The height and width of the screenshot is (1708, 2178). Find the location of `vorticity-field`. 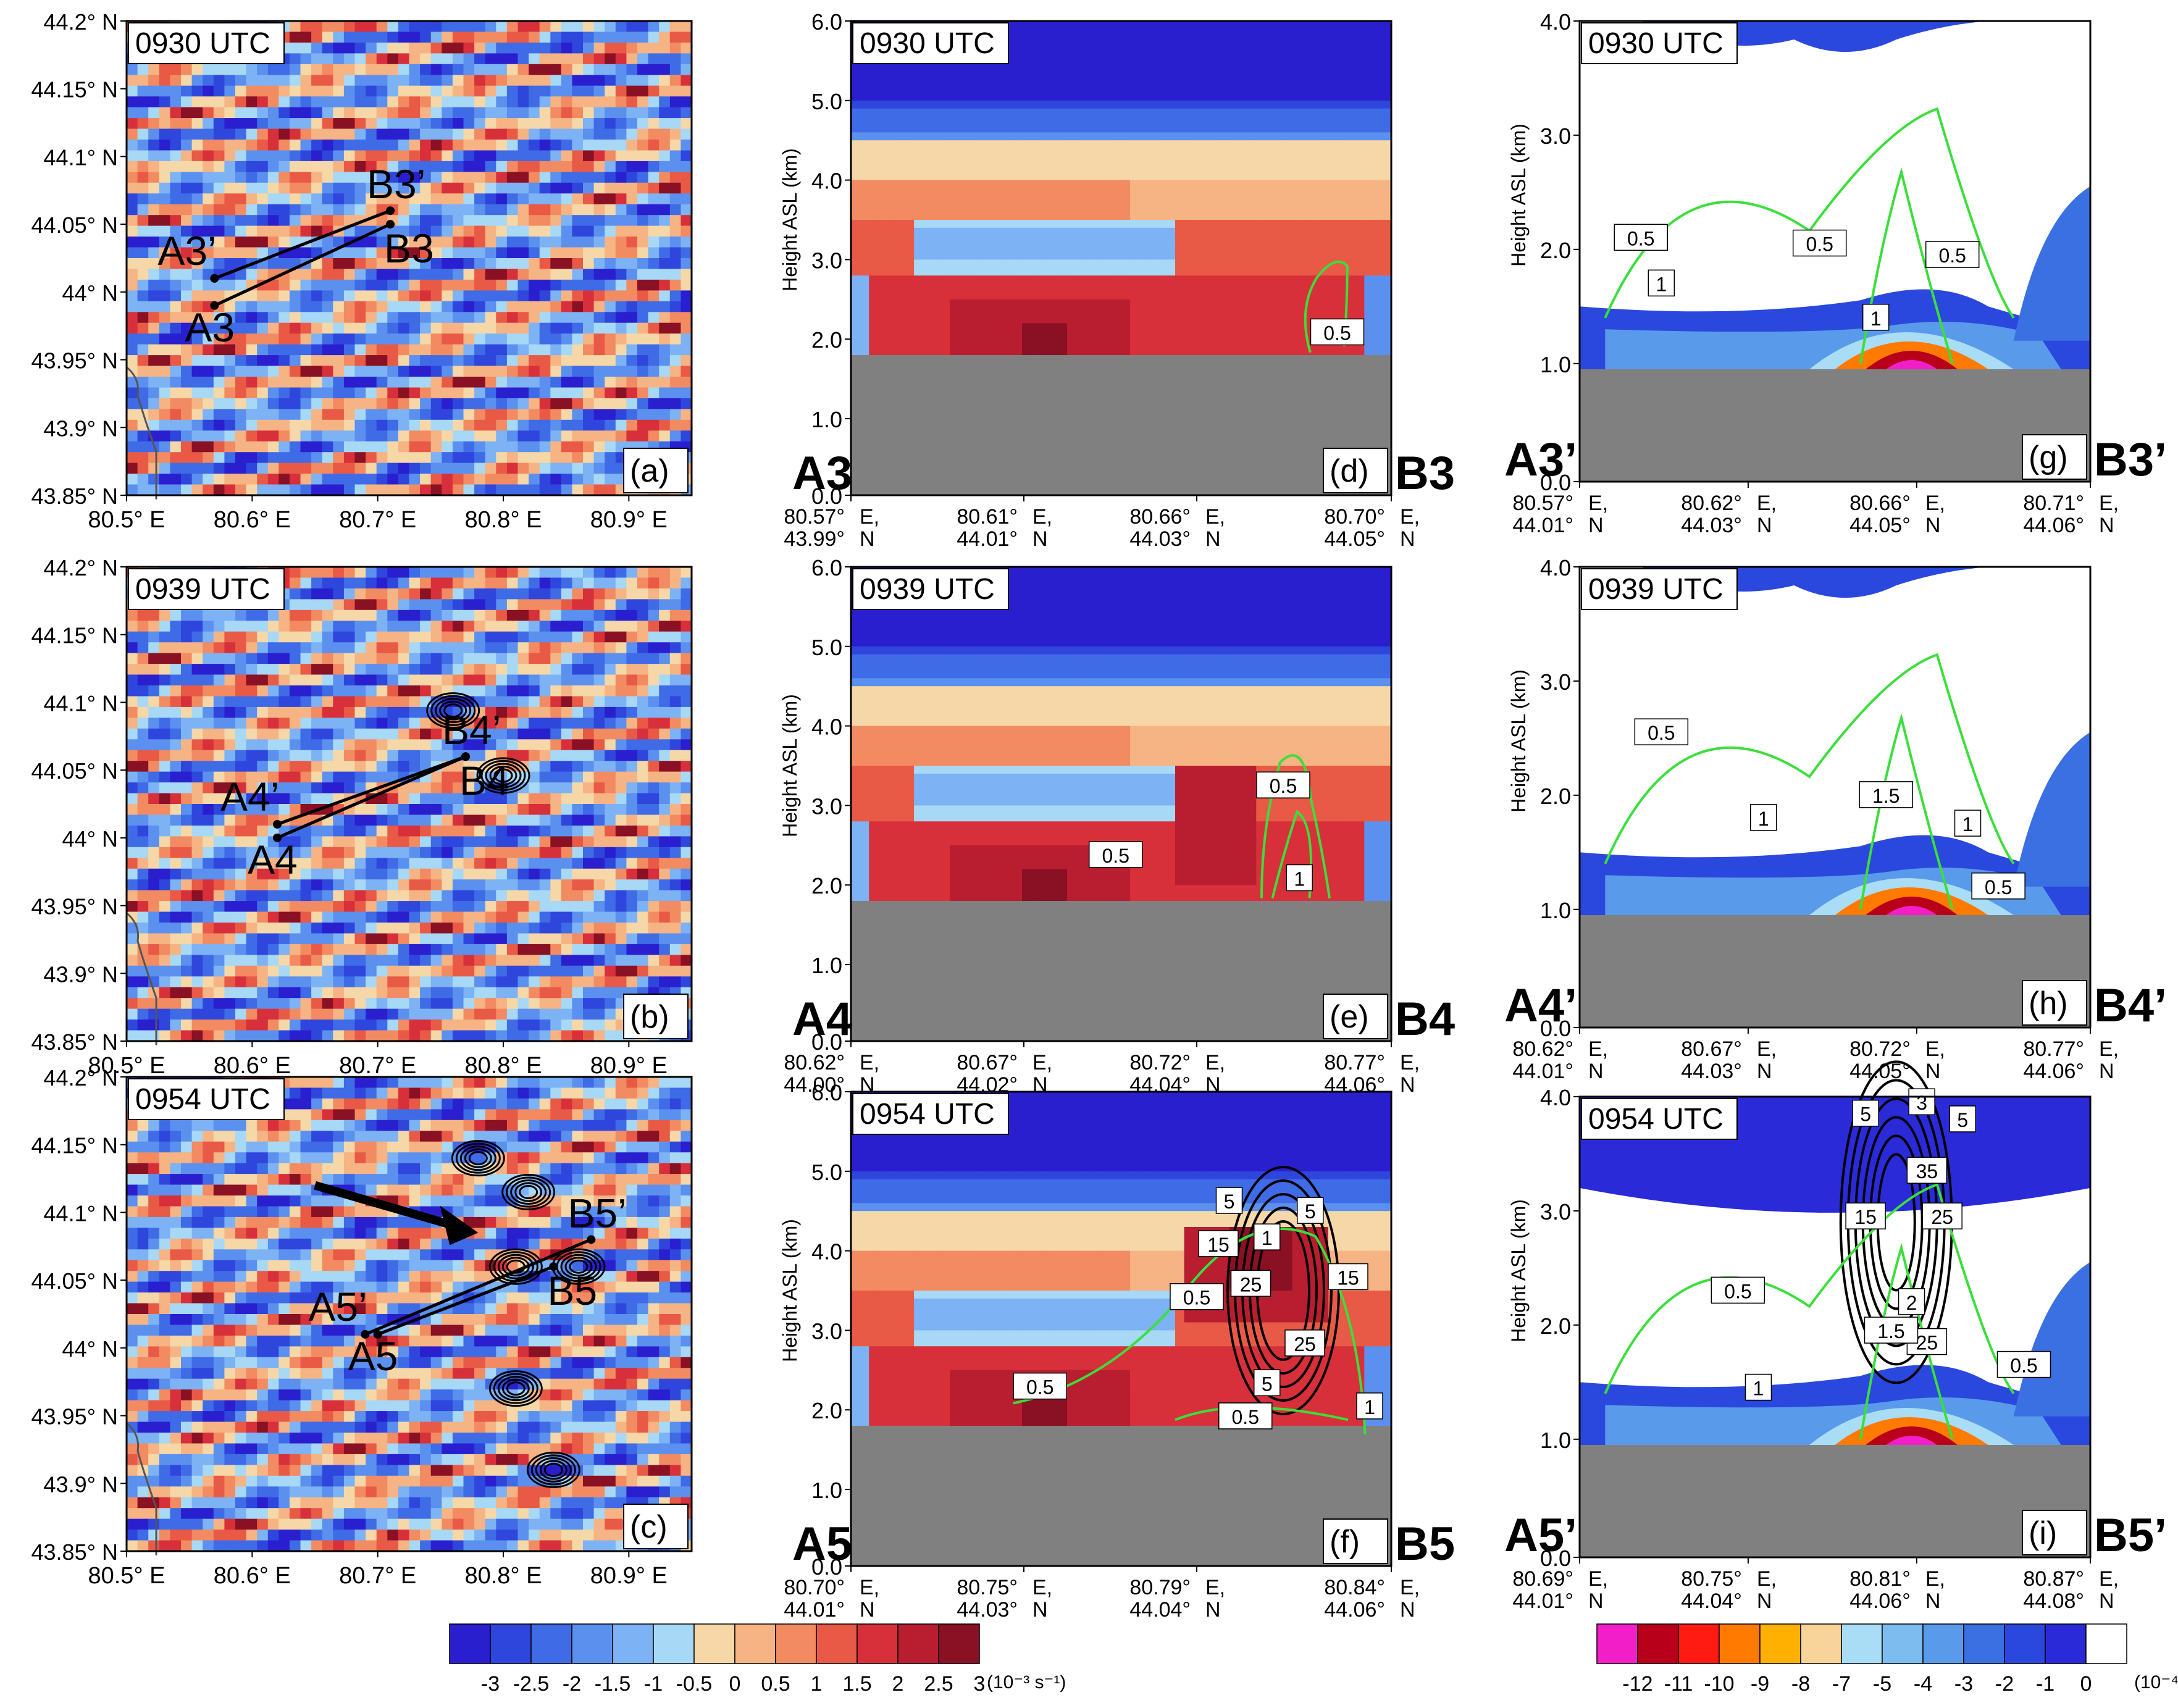

vorticity-field is located at coordinates (410, 258).